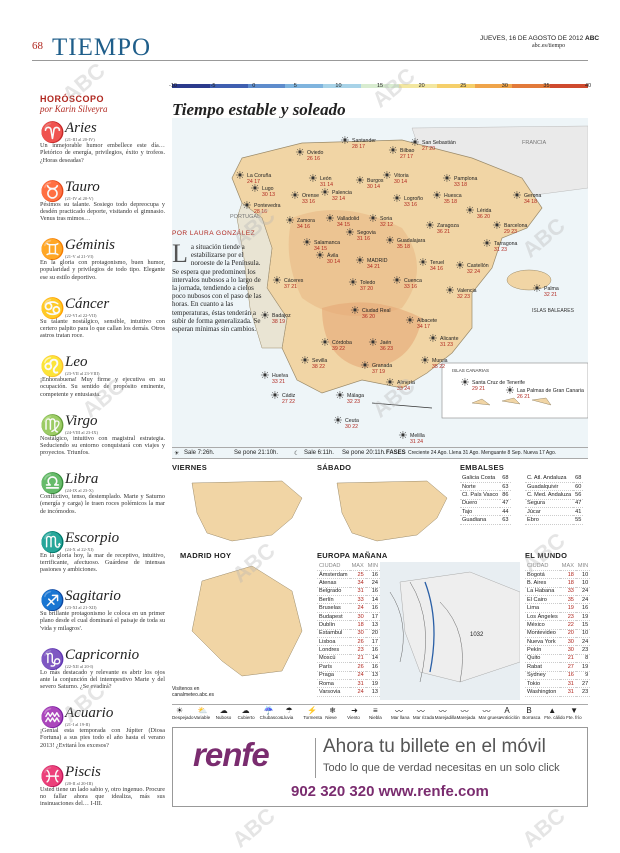 The height and width of the screenshot is (853, 620). I want to click on city-temps: 28 17, so click(358, 147).